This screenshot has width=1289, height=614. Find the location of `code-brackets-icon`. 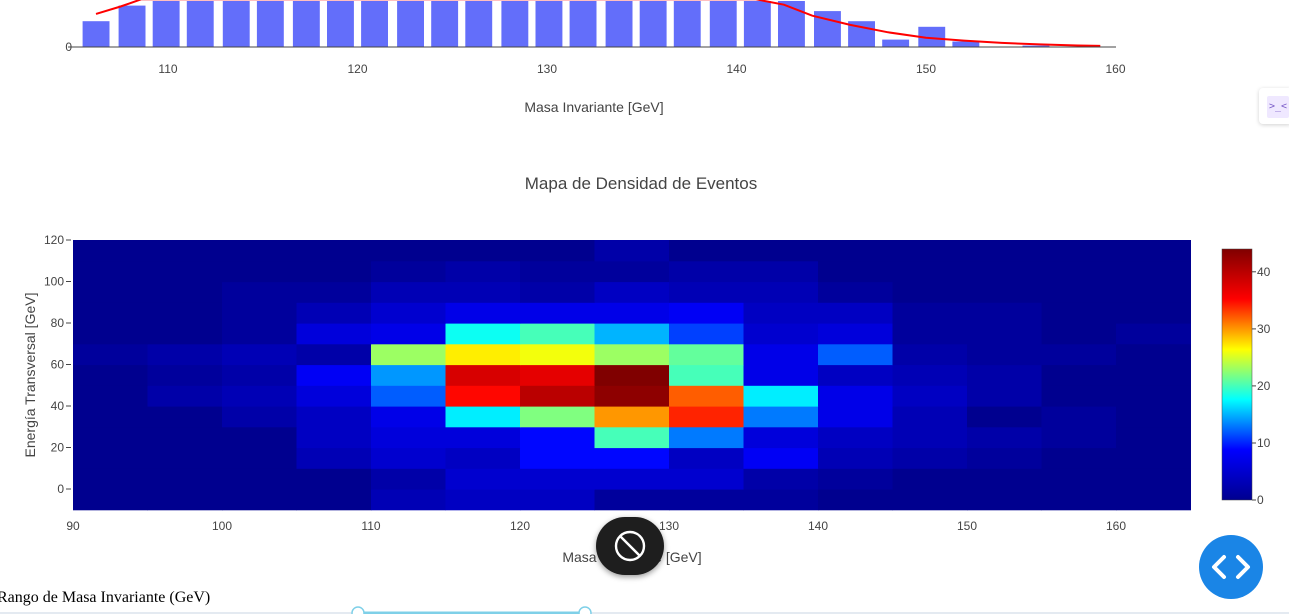

code-brackets-icon is located at coordinates (1231, 567).